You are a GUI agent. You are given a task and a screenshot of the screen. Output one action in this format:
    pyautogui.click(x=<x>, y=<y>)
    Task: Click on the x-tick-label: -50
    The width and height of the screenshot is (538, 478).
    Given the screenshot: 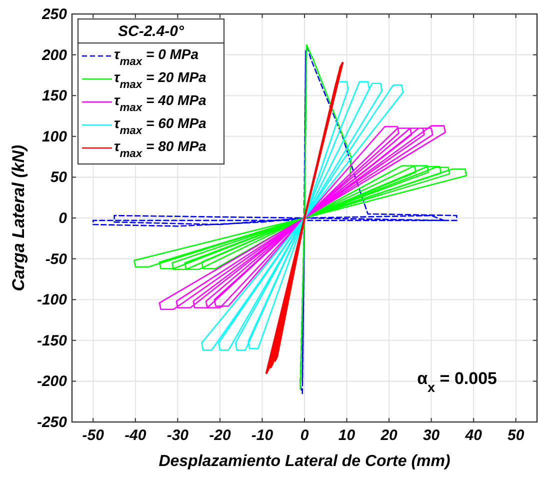 What is the action you would take?
    pyautogui.click(x=93, y=435)
    